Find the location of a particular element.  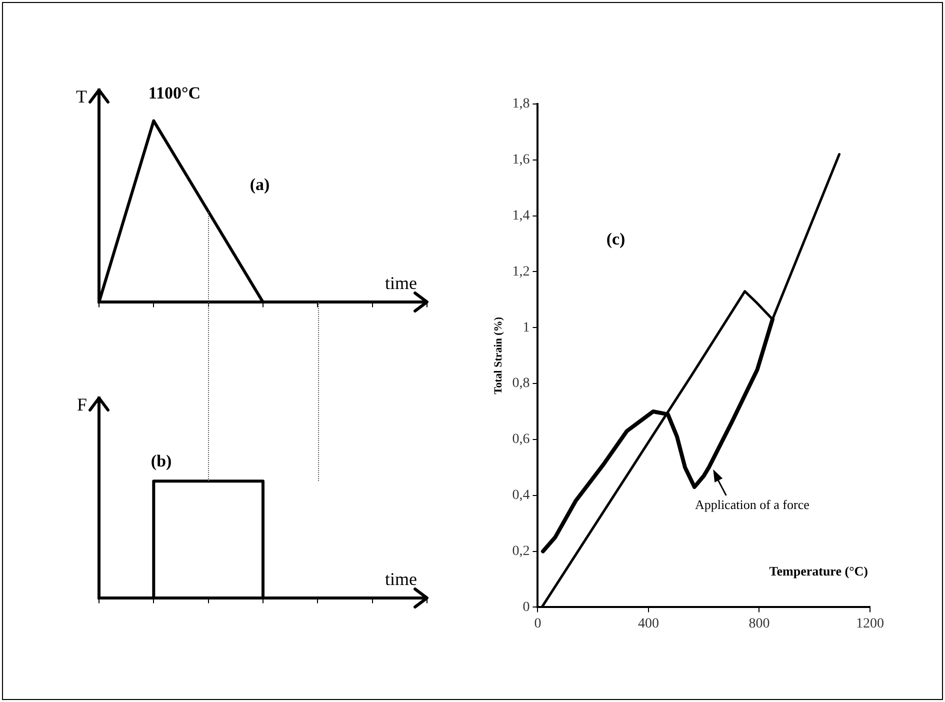

y-axis-title: F is located at coordinates (81, 404).